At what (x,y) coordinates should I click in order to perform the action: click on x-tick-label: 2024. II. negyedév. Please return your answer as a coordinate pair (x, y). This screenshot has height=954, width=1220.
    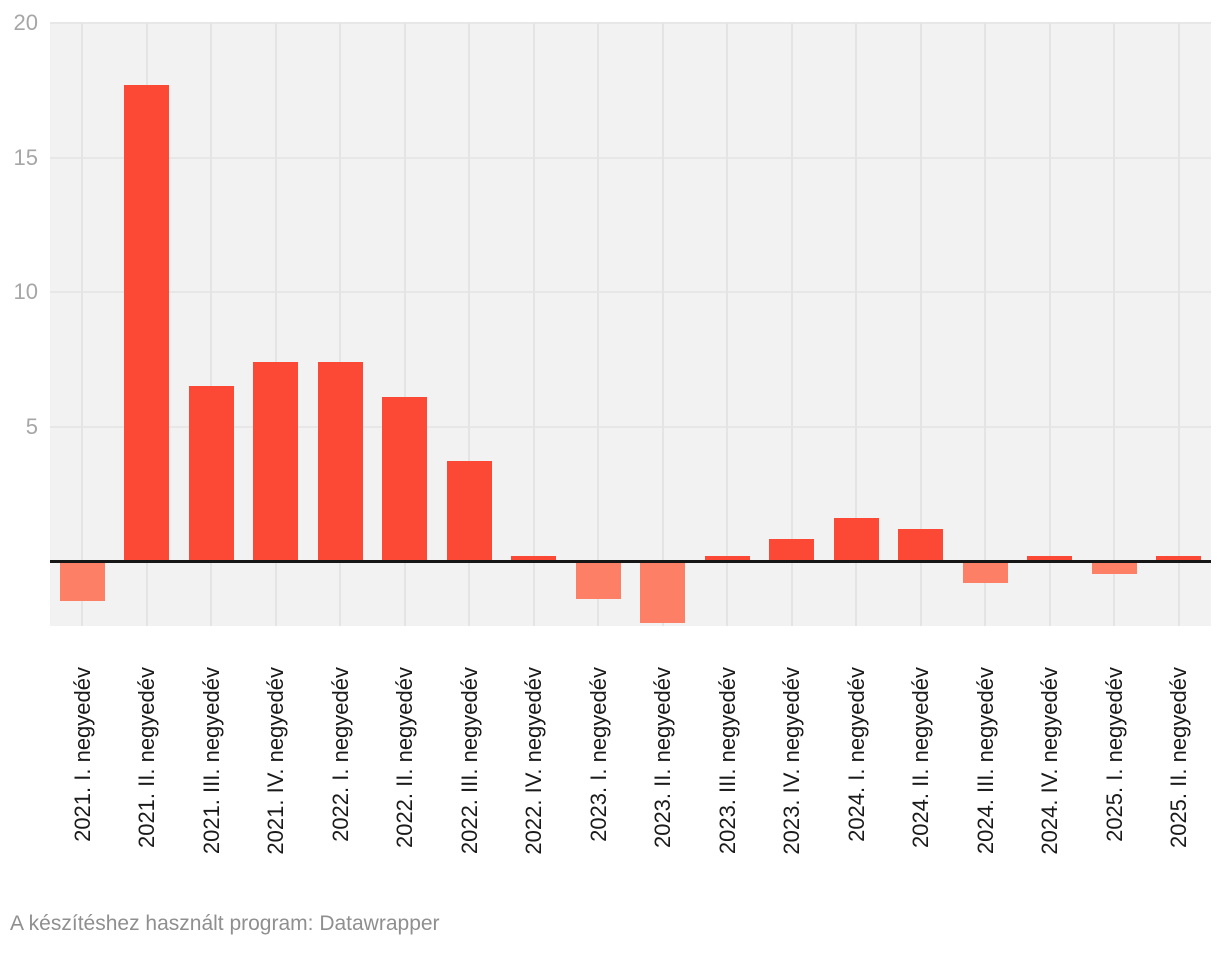
    Looking at the image, I should click on (921, 758).